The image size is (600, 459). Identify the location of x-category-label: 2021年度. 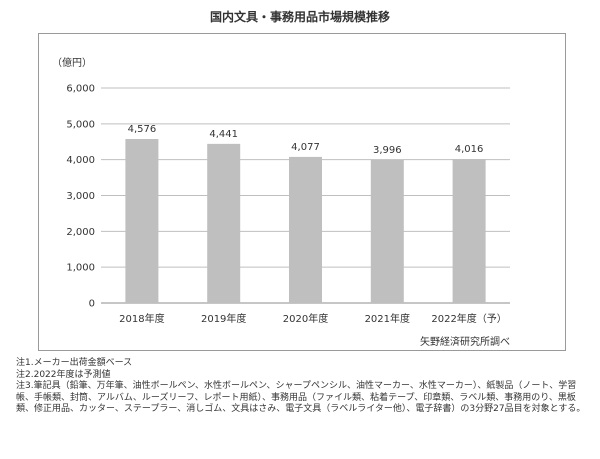
(387, 318).